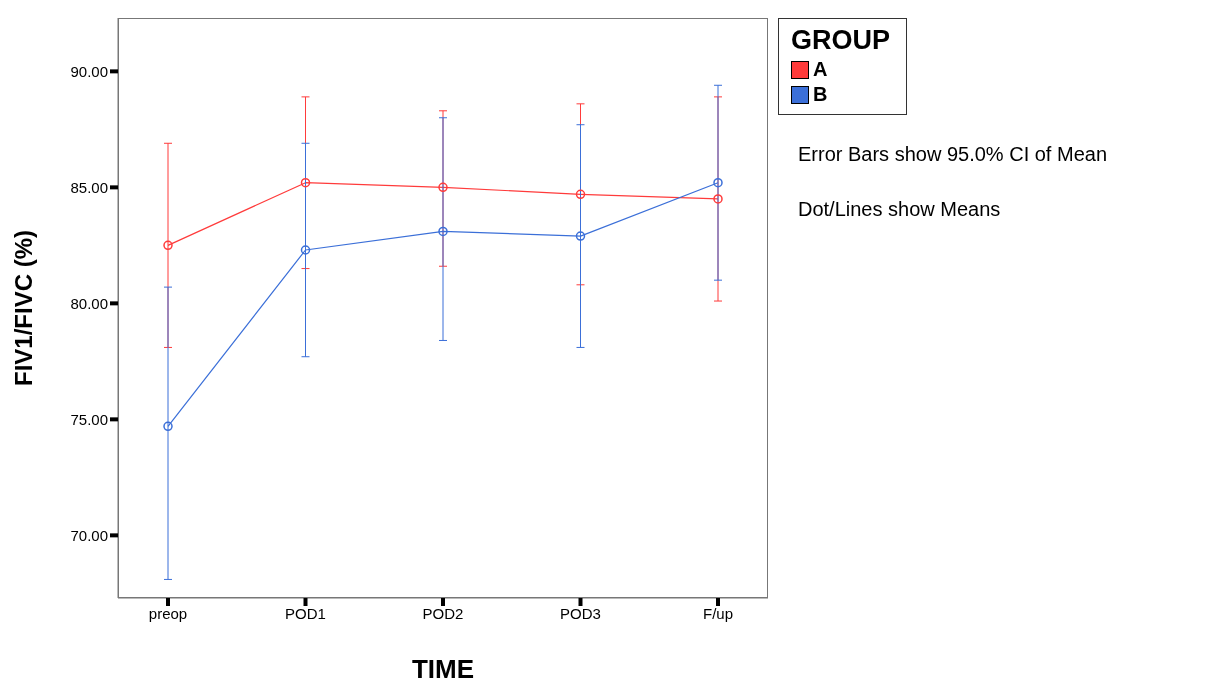  What do you see at coordinates (89, 303) in the screenshot?
I see `y-tick-label: 80.00` at bounding box center [89, 303].